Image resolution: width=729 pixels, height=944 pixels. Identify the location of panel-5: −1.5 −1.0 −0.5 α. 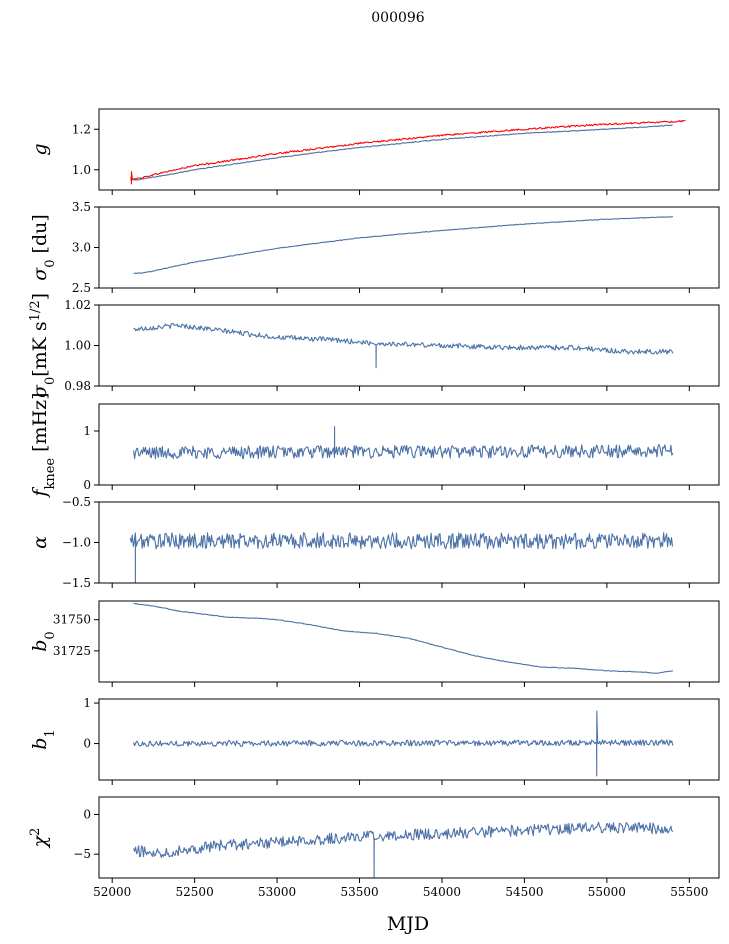
(374, 542).